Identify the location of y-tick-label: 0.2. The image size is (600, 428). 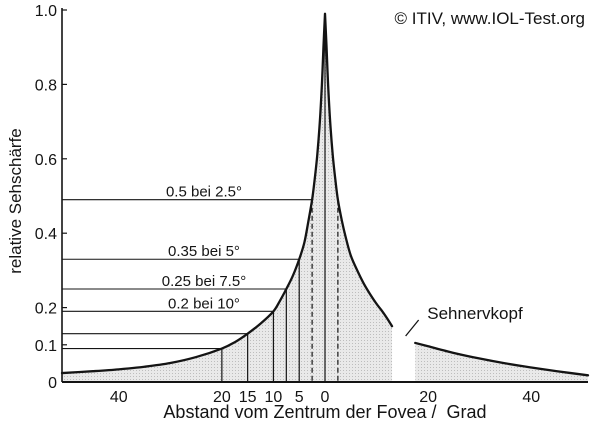
(46, 309).